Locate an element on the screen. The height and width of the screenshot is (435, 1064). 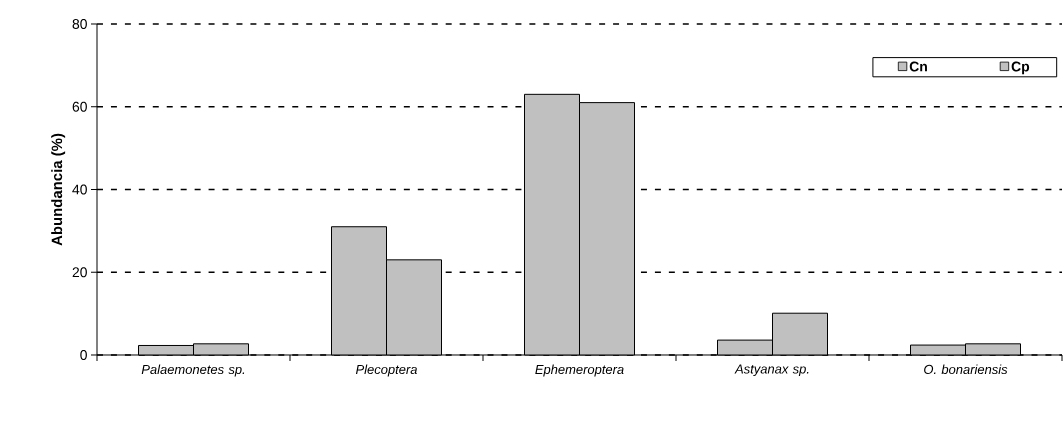
x-tick-label: Ephemeroptera is located at coordinates (579, 370).